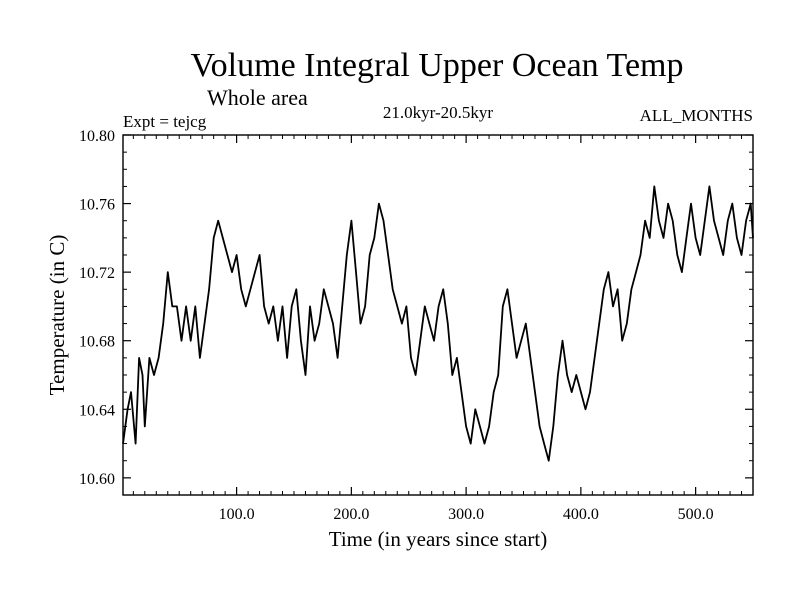 The image size is (800, 600). I want to click on y-tick-label: 10.64, so click(97, 410).